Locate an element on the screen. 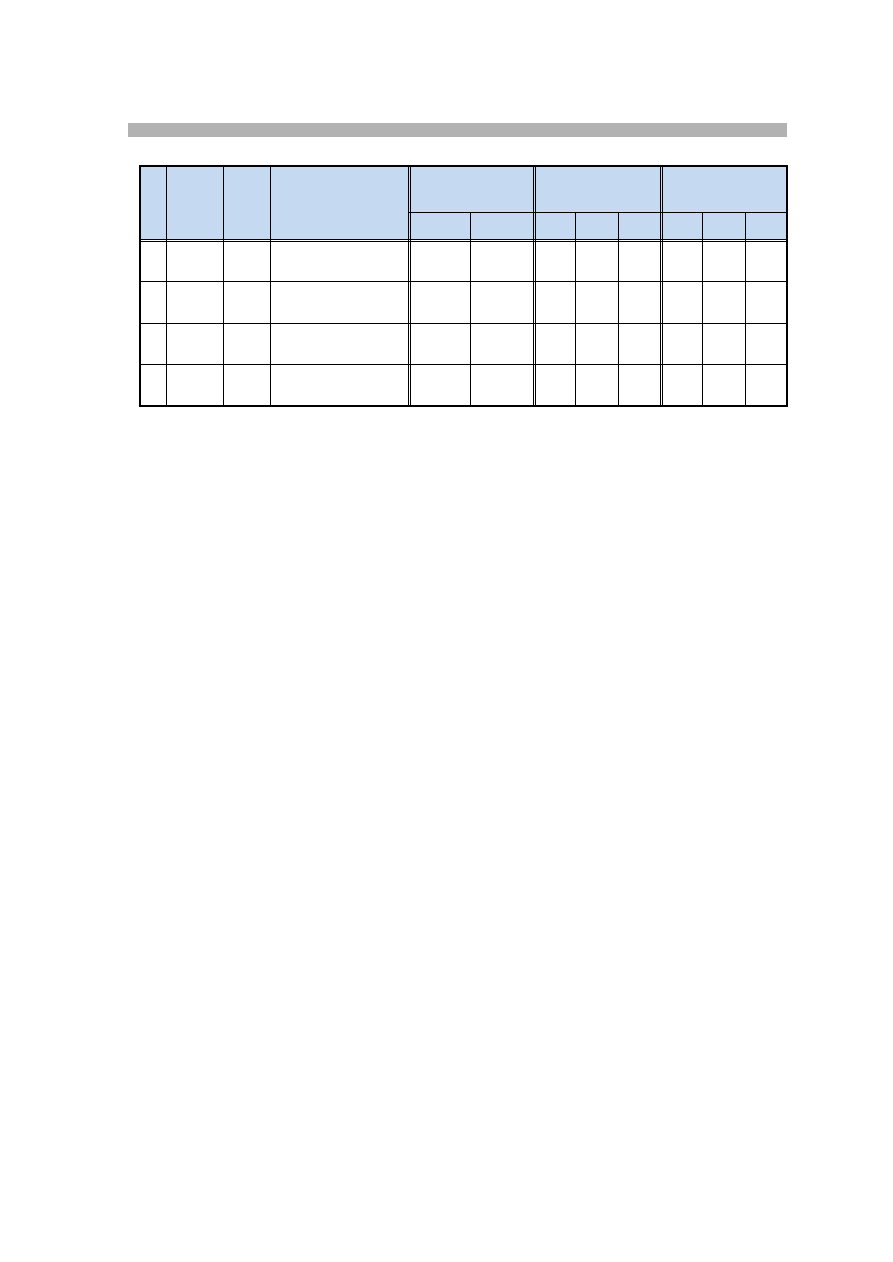 Image resolution: width=893 pixels, height=1262 pixels. table-border-right is located at coordinates (787, 286).